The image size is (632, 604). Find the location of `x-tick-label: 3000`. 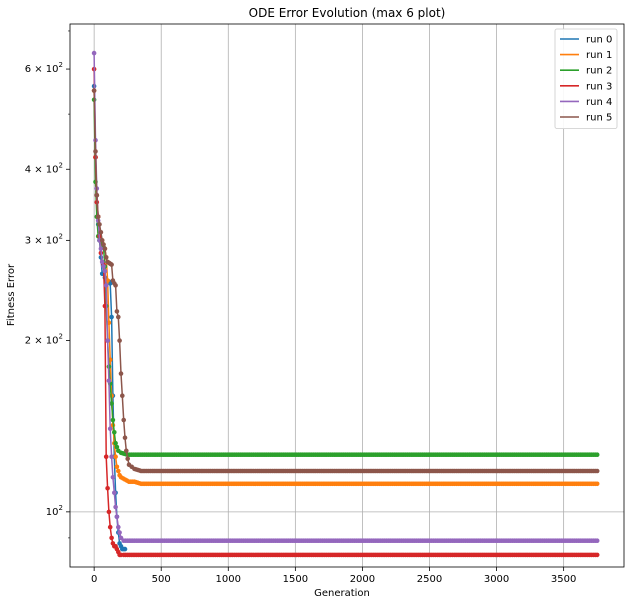

x-tick-label: 3000 is located at coordinates (496, 579).